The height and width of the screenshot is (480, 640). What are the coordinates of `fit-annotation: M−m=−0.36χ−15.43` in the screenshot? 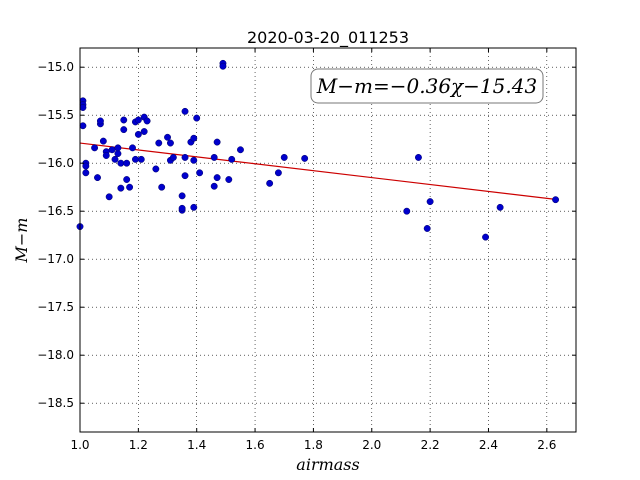 It's located at (427, 86).